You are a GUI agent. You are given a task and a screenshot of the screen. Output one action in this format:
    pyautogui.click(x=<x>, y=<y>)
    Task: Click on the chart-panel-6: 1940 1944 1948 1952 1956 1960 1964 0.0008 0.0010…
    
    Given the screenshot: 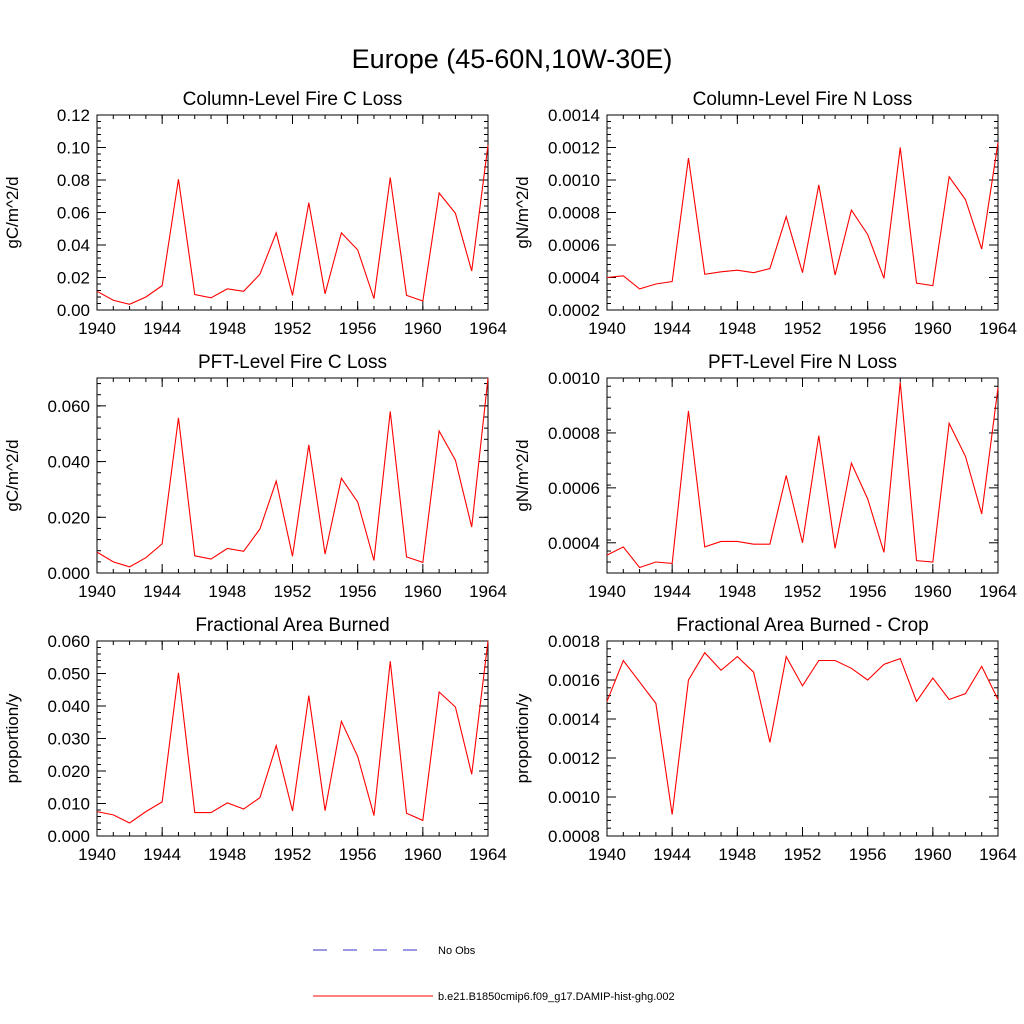 What is the action you would take?
    pyautogui.click(x=765, y=739)
    